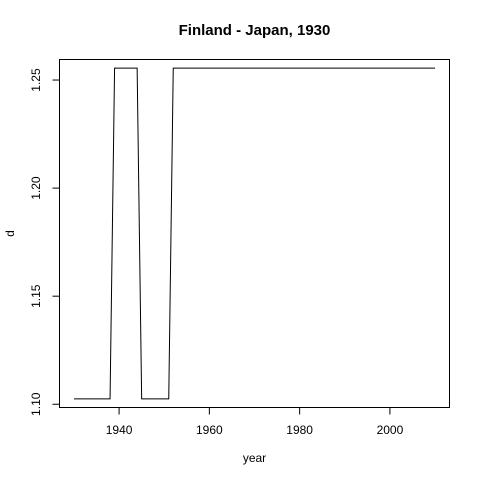  Describe the element at coordinates (36, 188) in the screenshot. I see `y-tick-label: 1.20` at that location.